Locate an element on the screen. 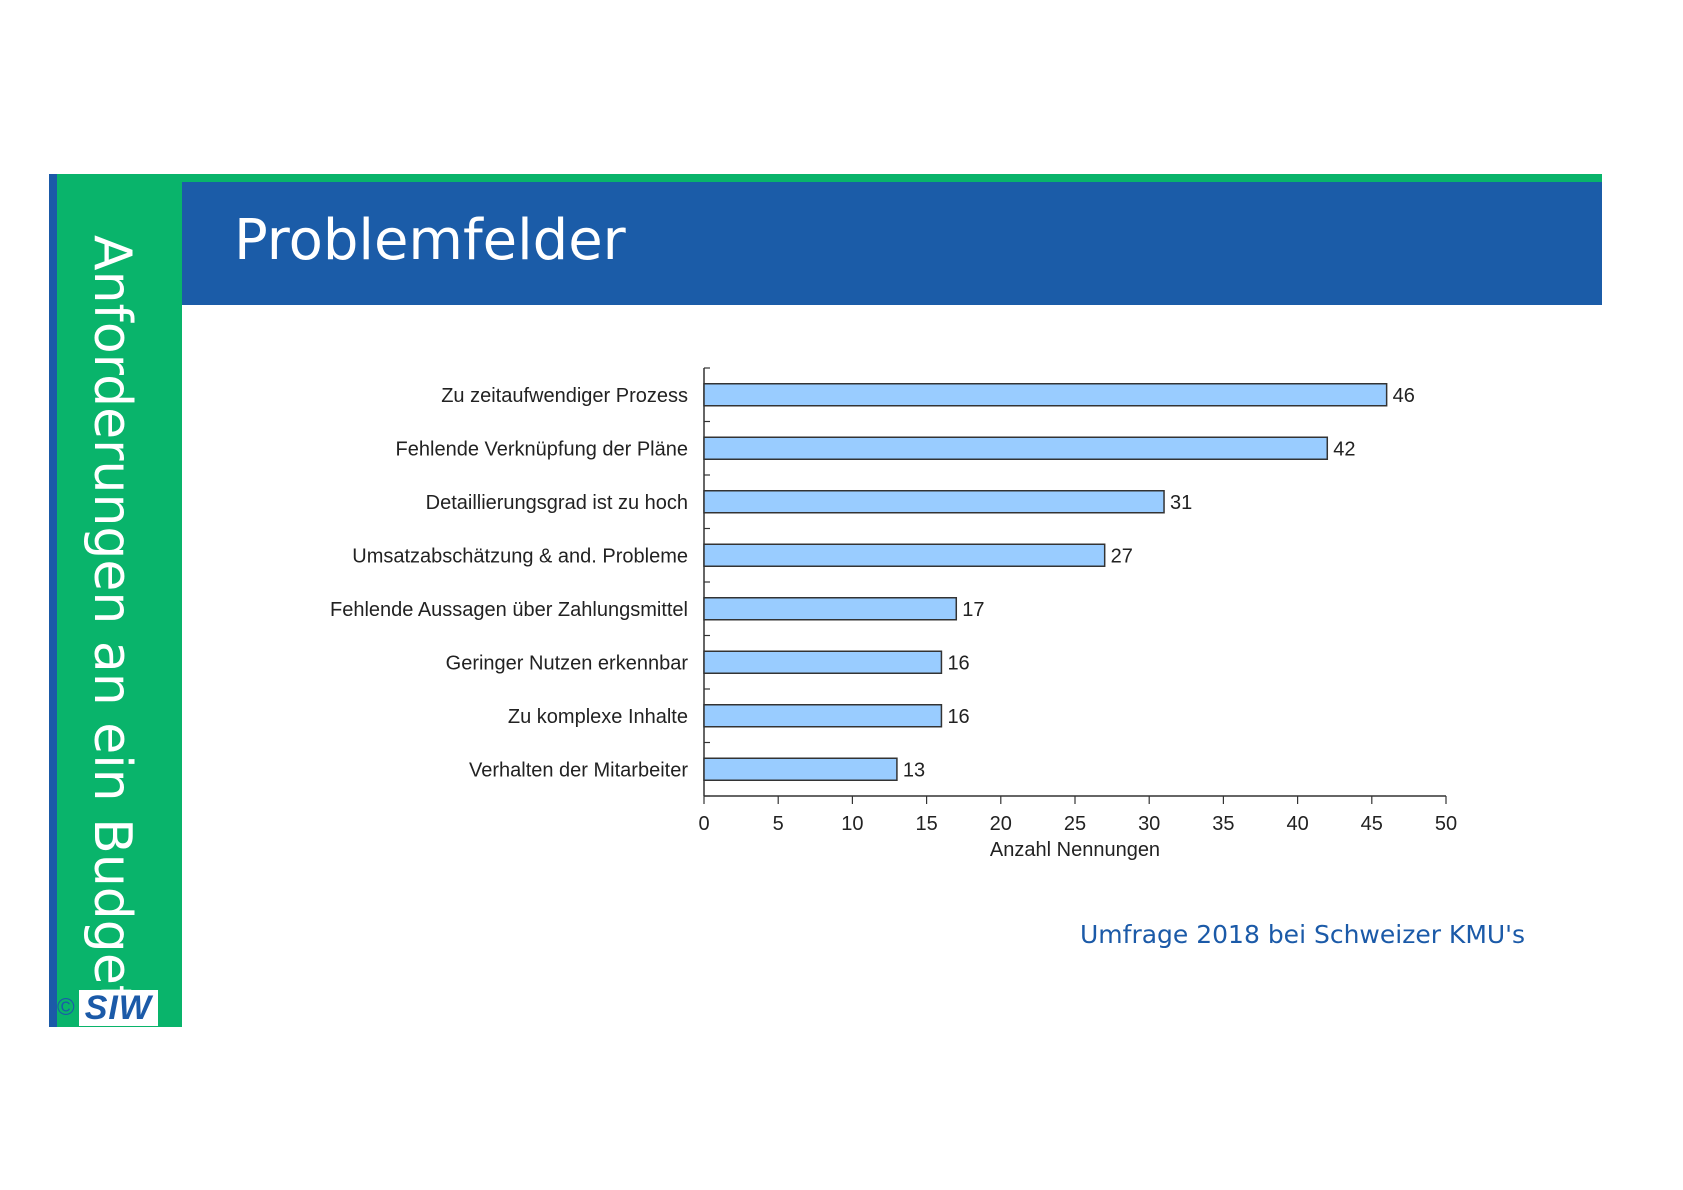 The width and height of the screenshot is (1683, 1190). value-label: 27 is located at coordinates (1122, 556).